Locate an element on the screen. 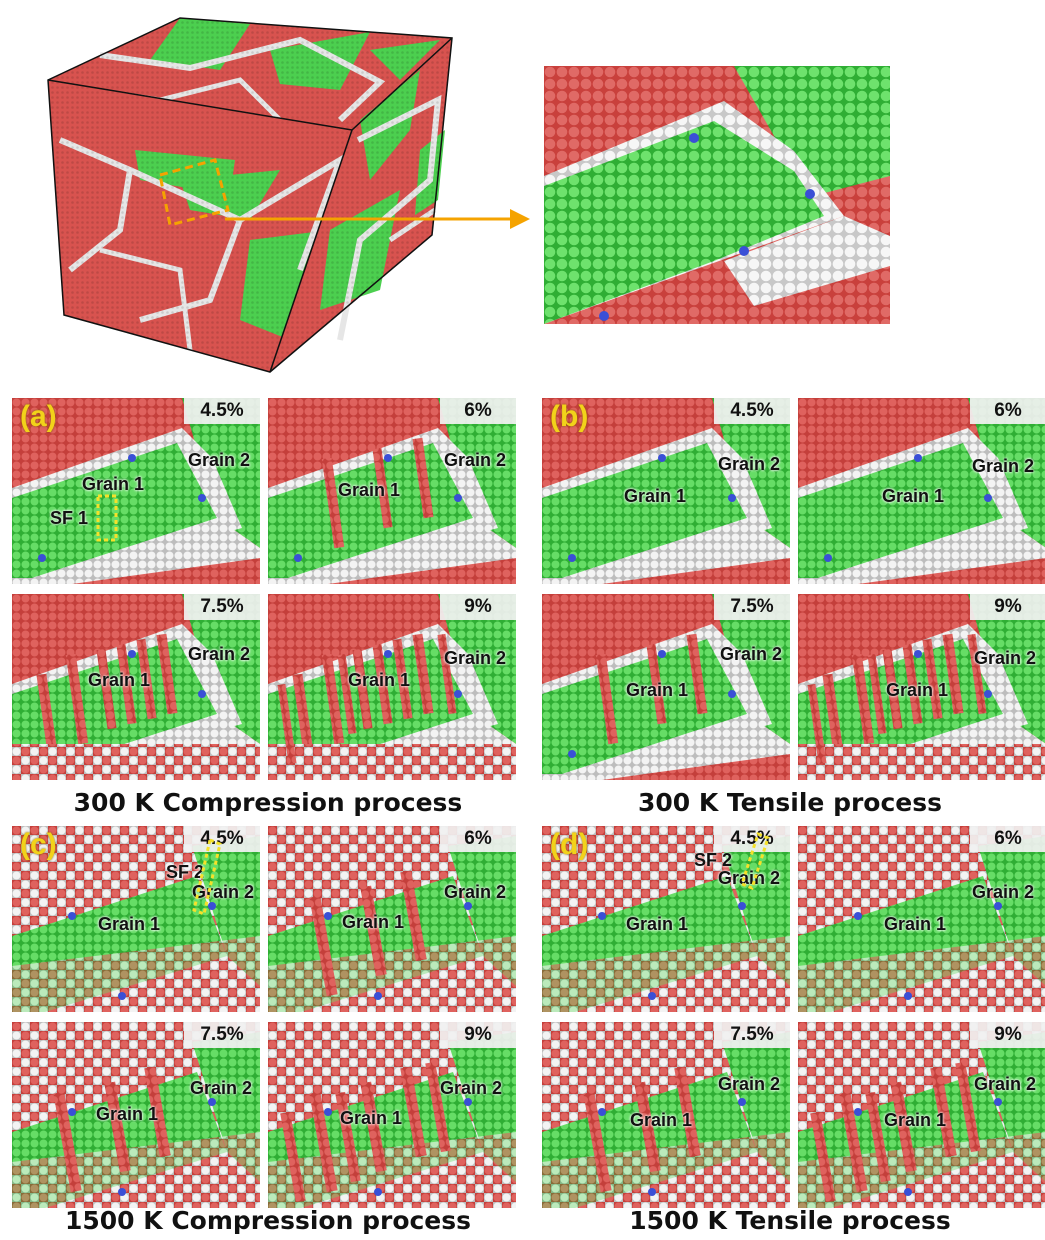  caption: 300 K Compression process is located at coordinates (268, 802).